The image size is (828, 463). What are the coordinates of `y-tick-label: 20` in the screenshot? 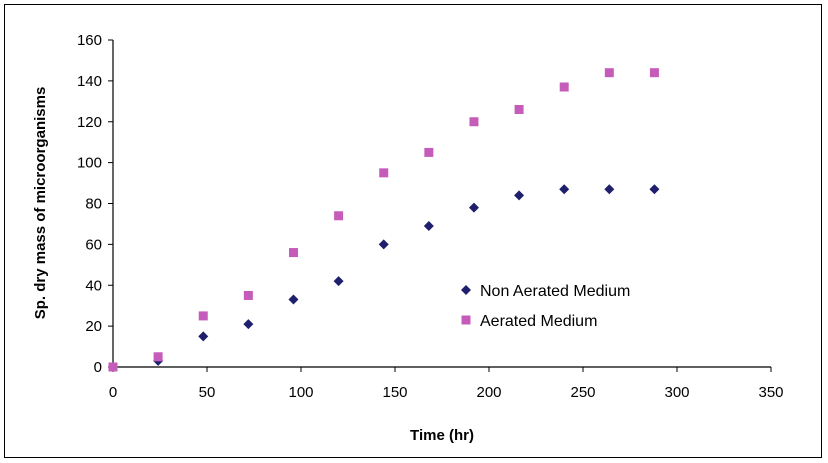 It's located at (93, 326).